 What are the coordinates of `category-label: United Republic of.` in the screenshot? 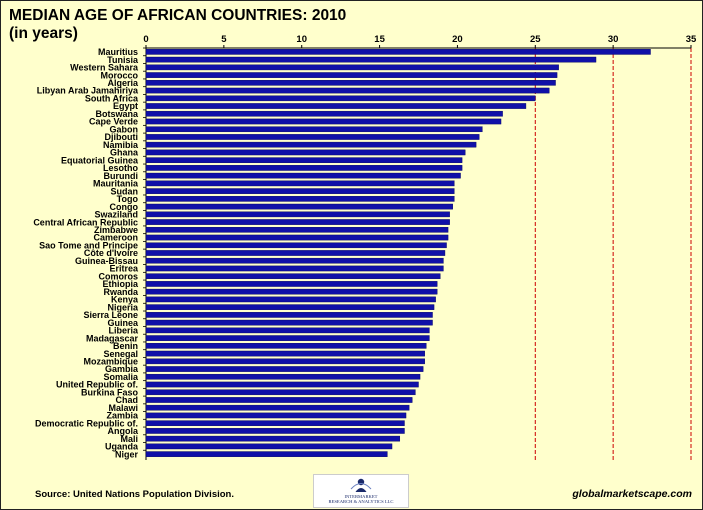 It's located at (97, 385).